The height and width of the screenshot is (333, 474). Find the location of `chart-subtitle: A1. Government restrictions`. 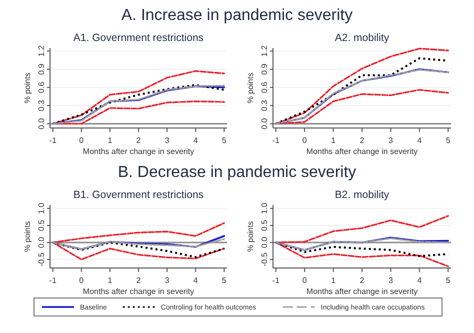

chart-subtitle: A1. Government restrictions is located at coordinates (138, 38).